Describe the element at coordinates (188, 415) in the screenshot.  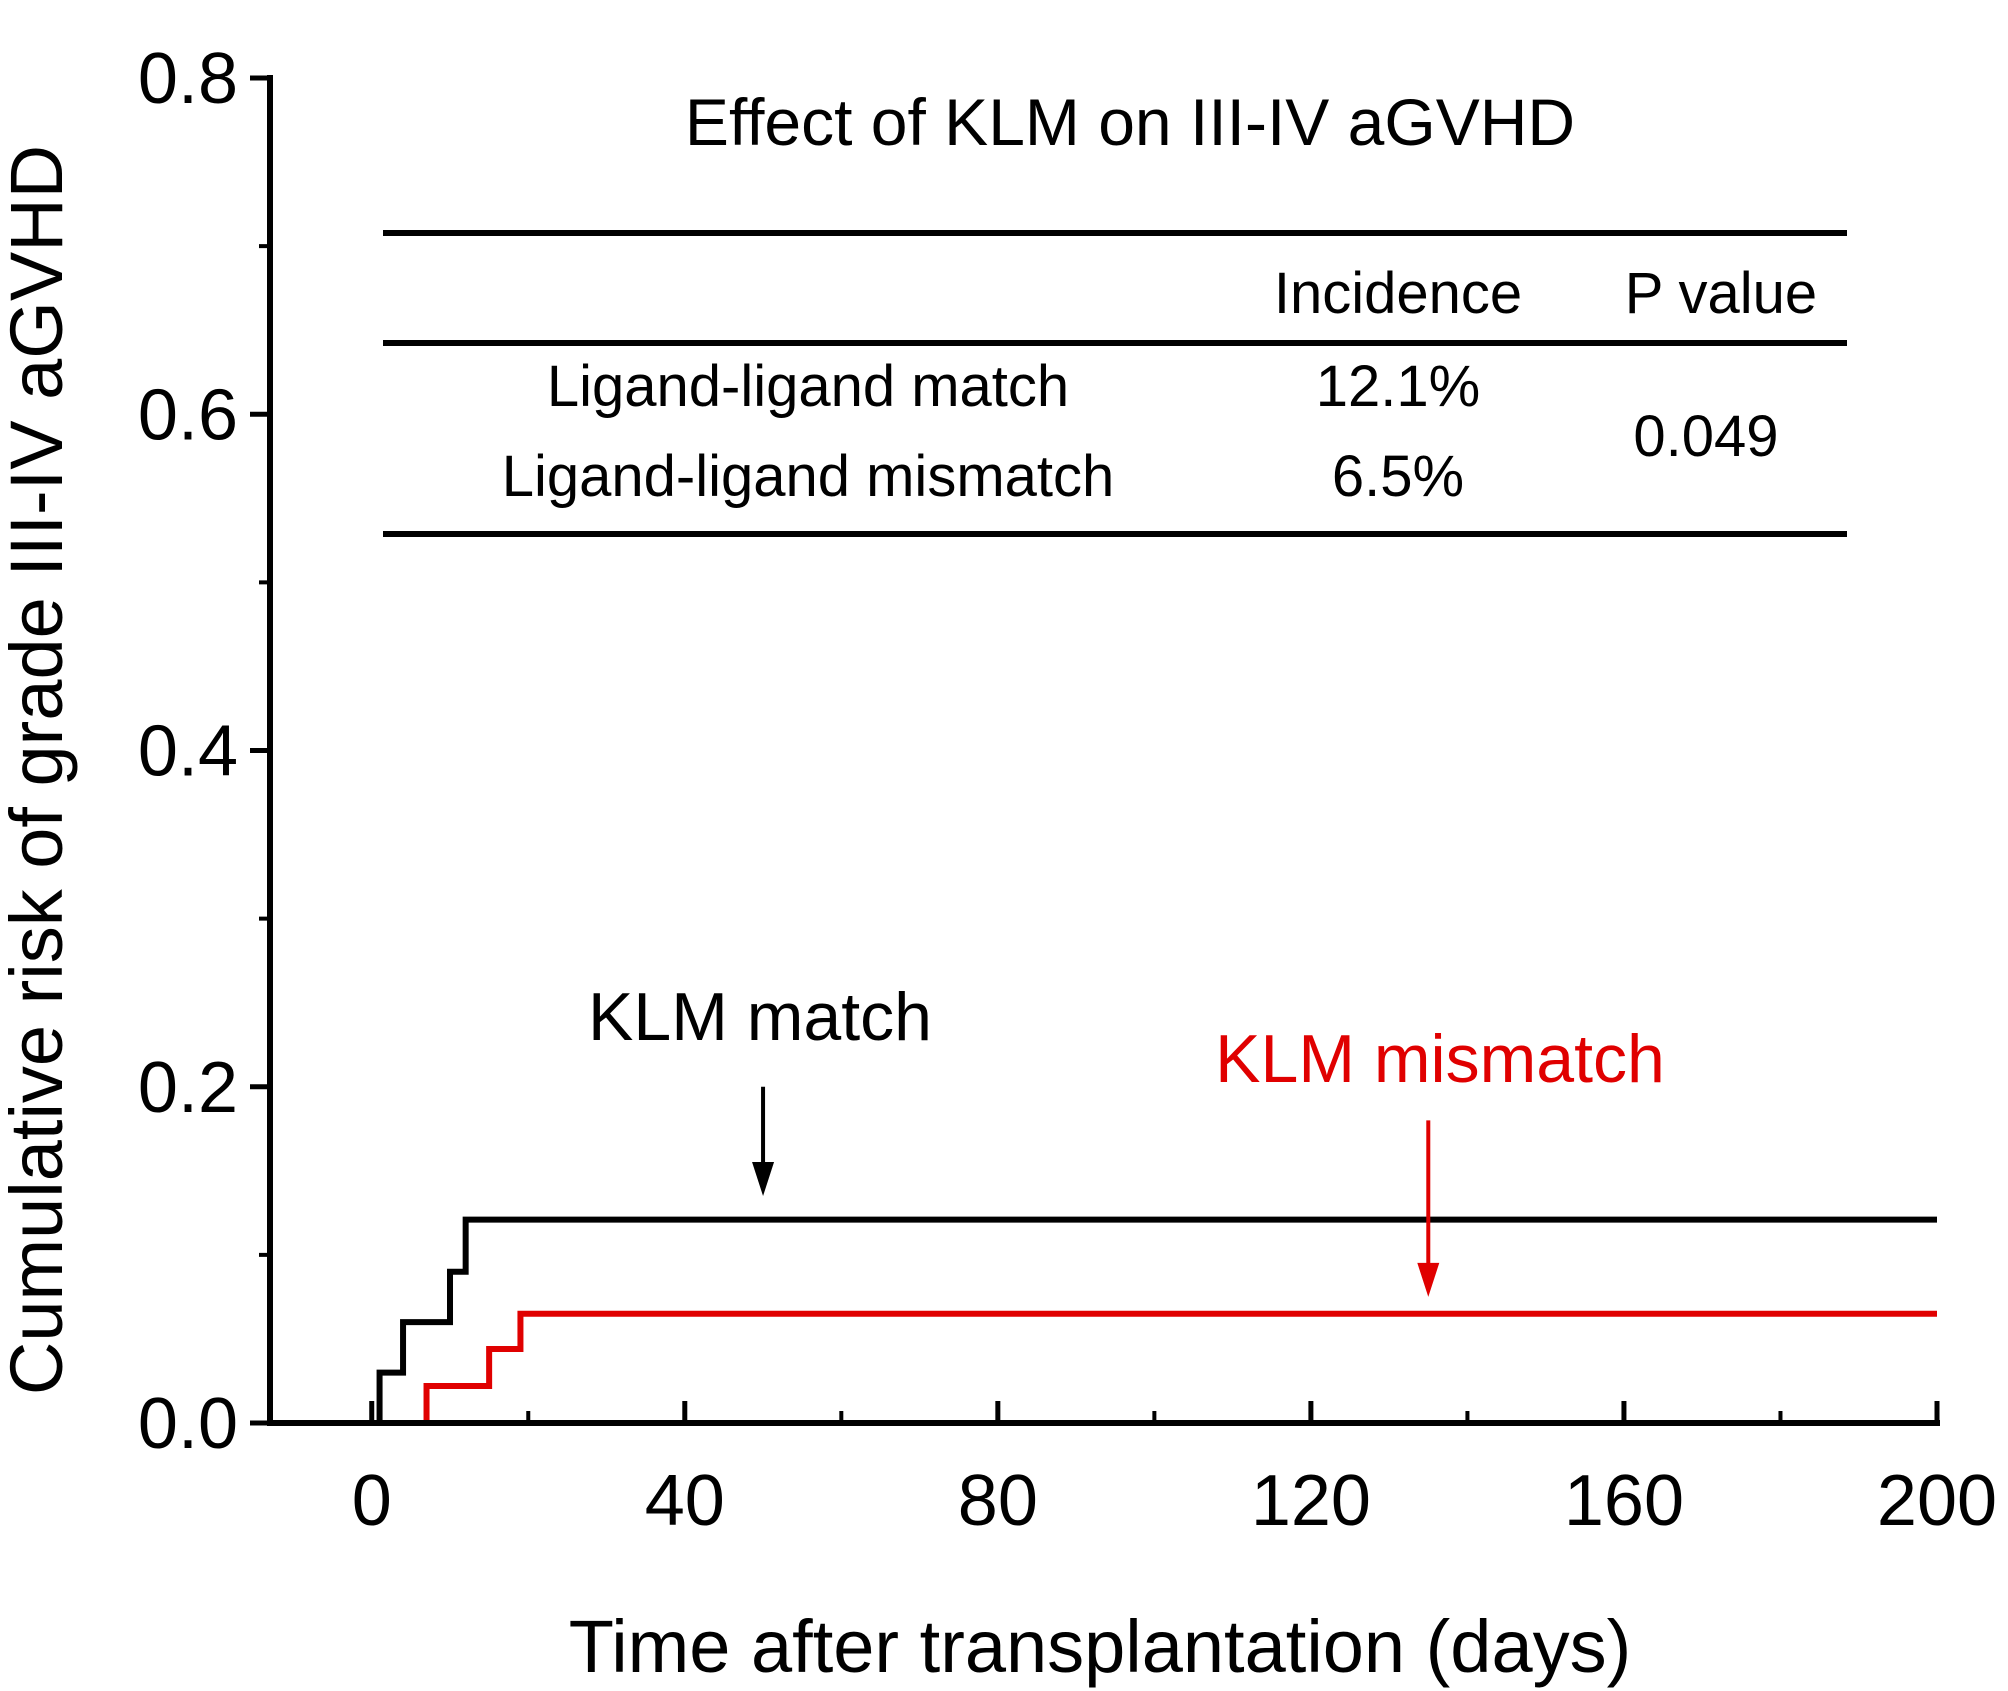
I see `y-tick-label: 0.6` at that location.